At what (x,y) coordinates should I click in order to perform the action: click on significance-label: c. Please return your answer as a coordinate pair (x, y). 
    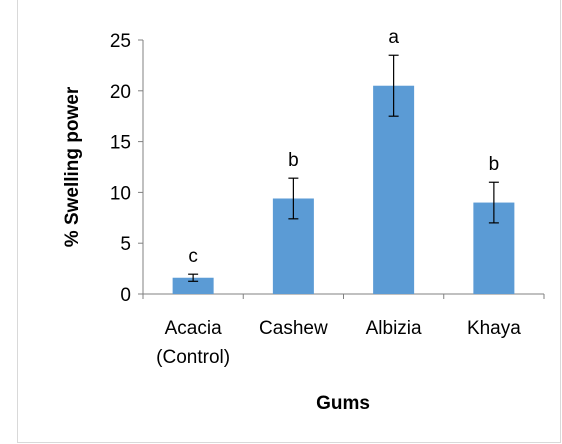
    Looking at the image, I should click on (193, 256).